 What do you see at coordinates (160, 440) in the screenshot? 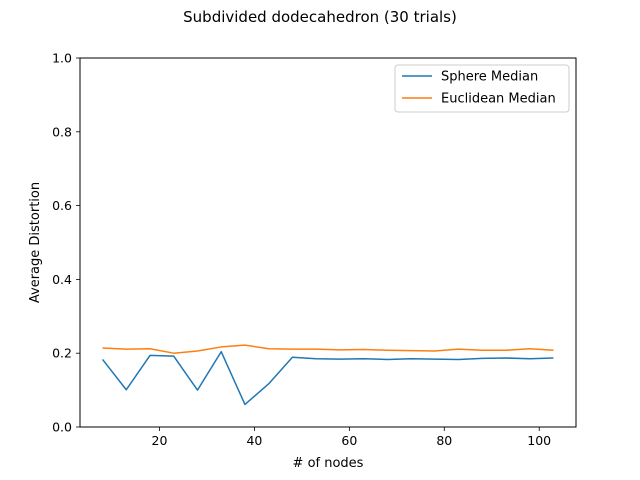
I see `x-tick-label: 20` at bounding box center [160, 440].